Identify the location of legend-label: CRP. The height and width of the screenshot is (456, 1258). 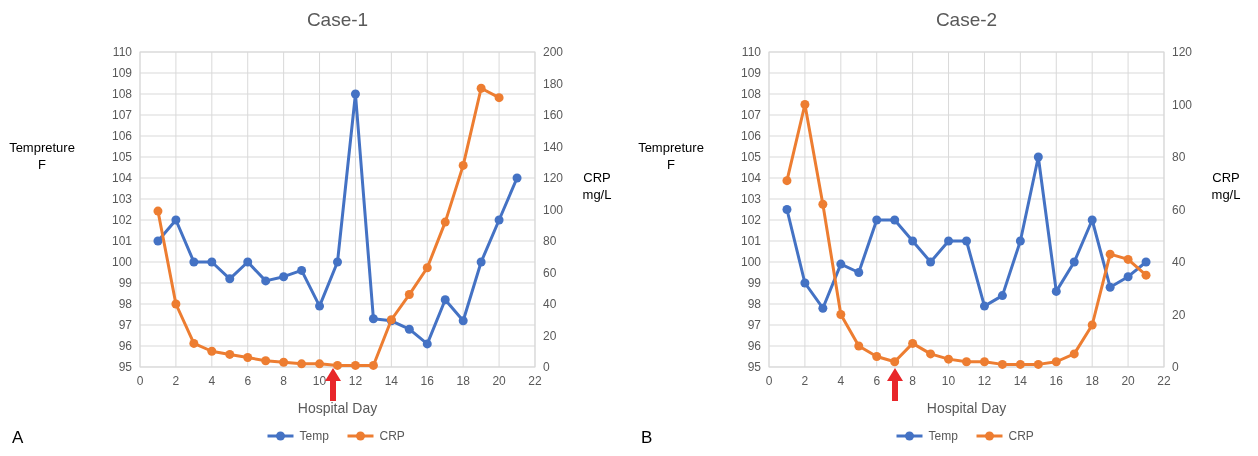
(392, 436).